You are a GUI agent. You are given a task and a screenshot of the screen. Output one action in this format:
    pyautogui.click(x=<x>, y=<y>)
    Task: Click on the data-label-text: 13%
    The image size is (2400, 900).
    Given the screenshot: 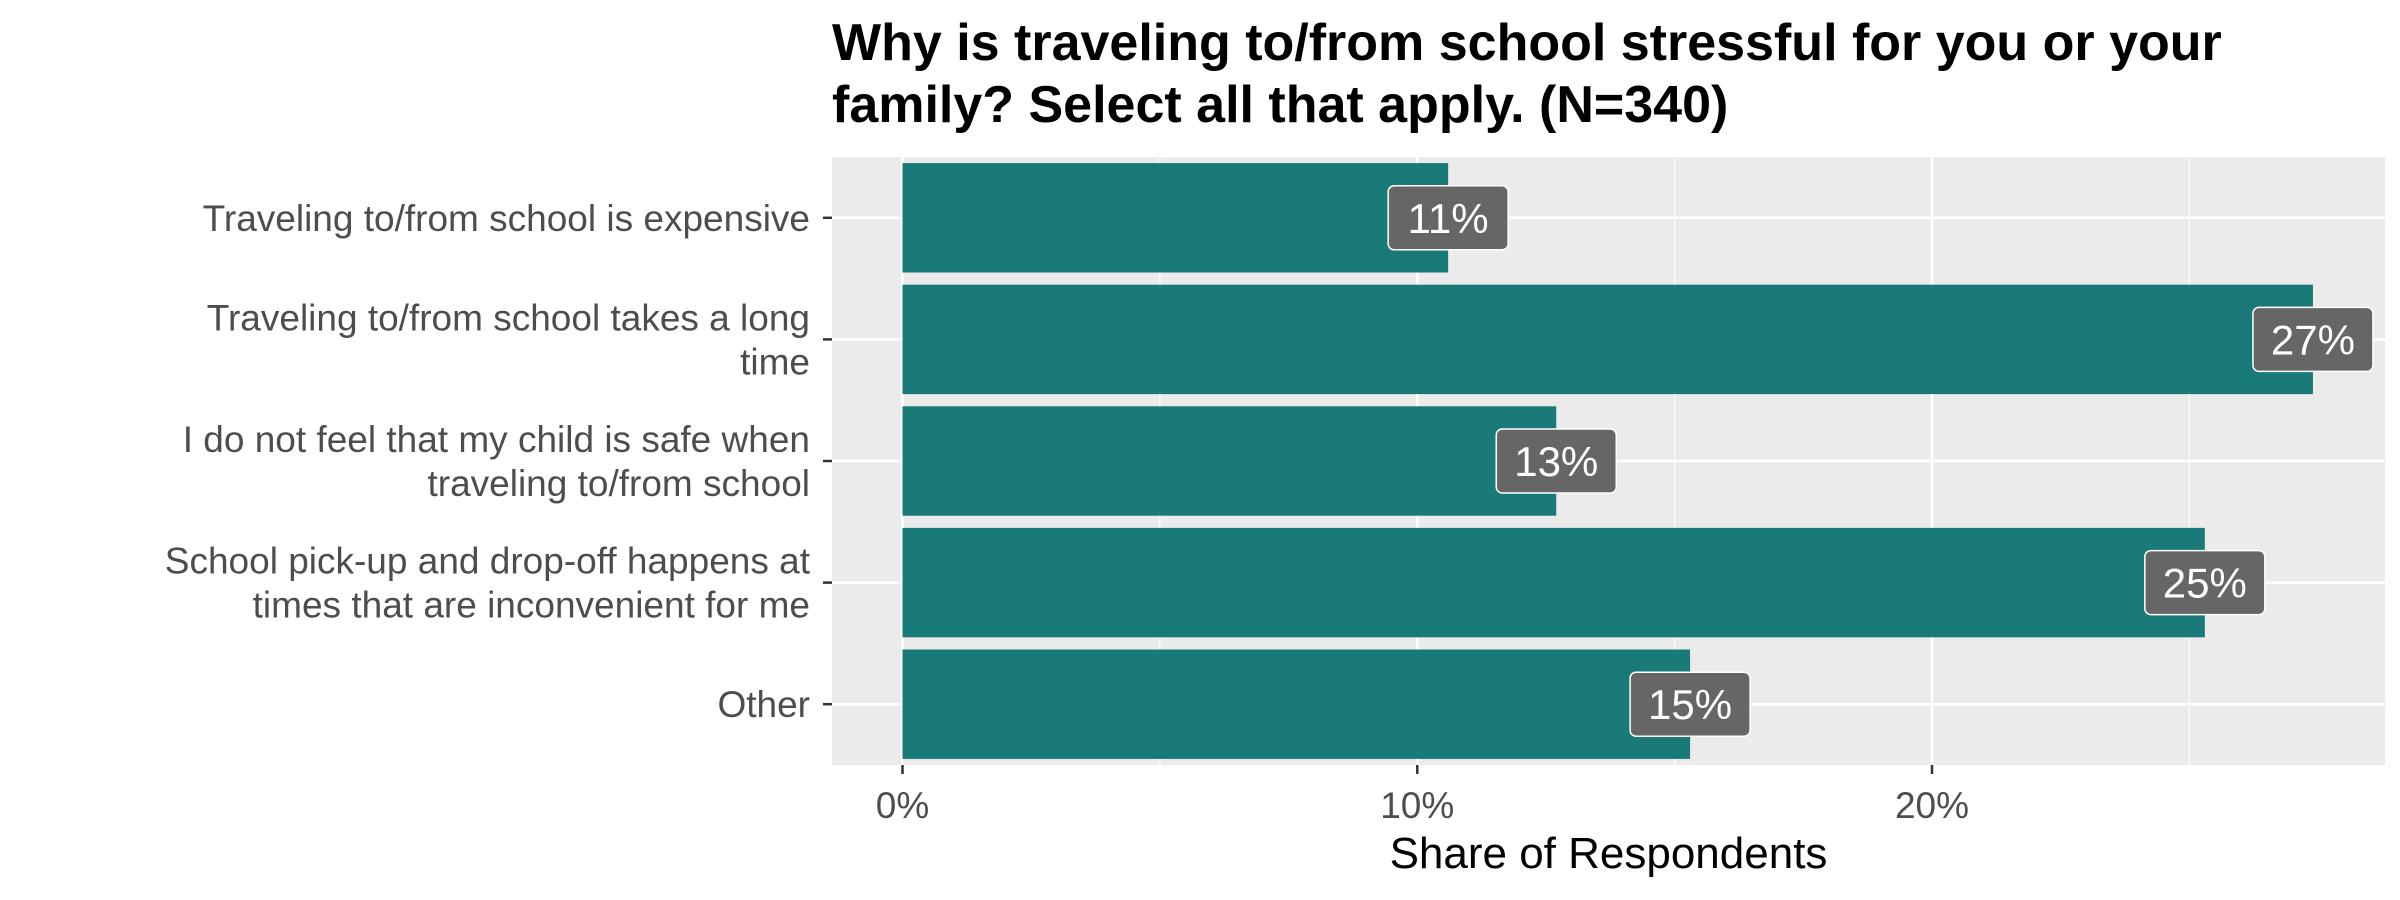 What is the action you would take?
    pyautogui.click(x=1556, y=461)
    